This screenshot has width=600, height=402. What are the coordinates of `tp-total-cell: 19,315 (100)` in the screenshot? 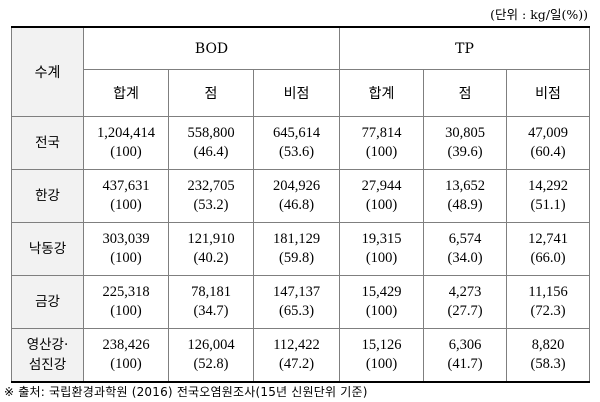 It's located at (382, 249).